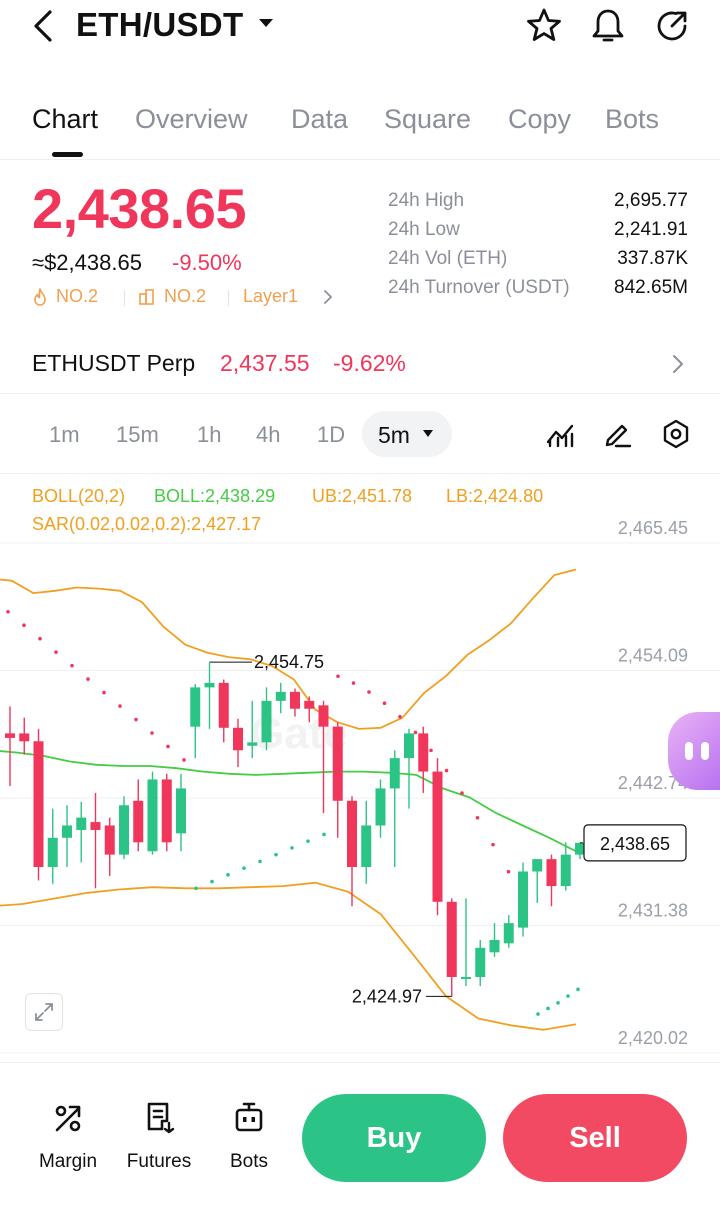 The height and width of the screenshot is (1212, 720). Describe the element at coordinates (249, 1141) in the screenshot. I see `nav-bots: Bots` at that location.